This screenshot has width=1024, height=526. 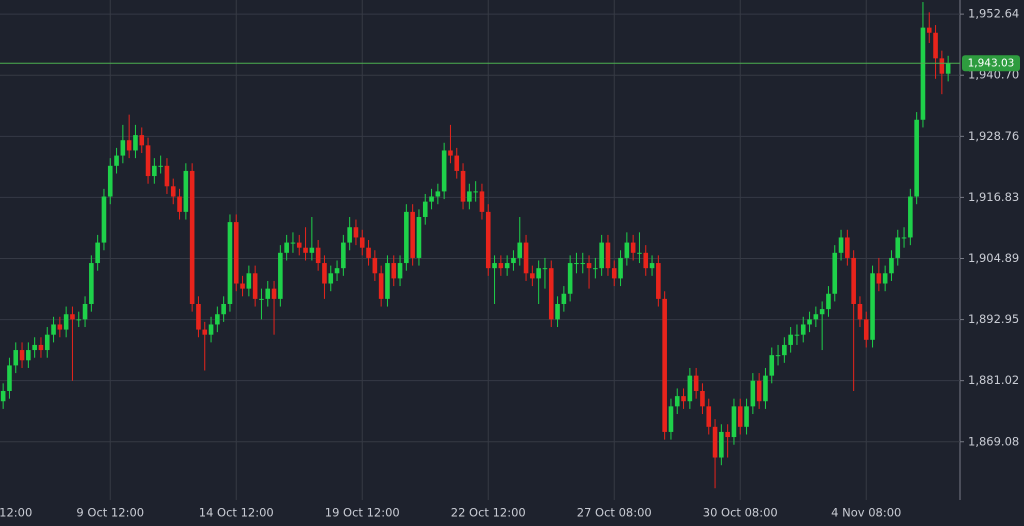 What do you see at coordinates (236, 513) in the screenshot?
I see `x-tick-label: 14 Oct 12:00` at bounding box center [236, 513].